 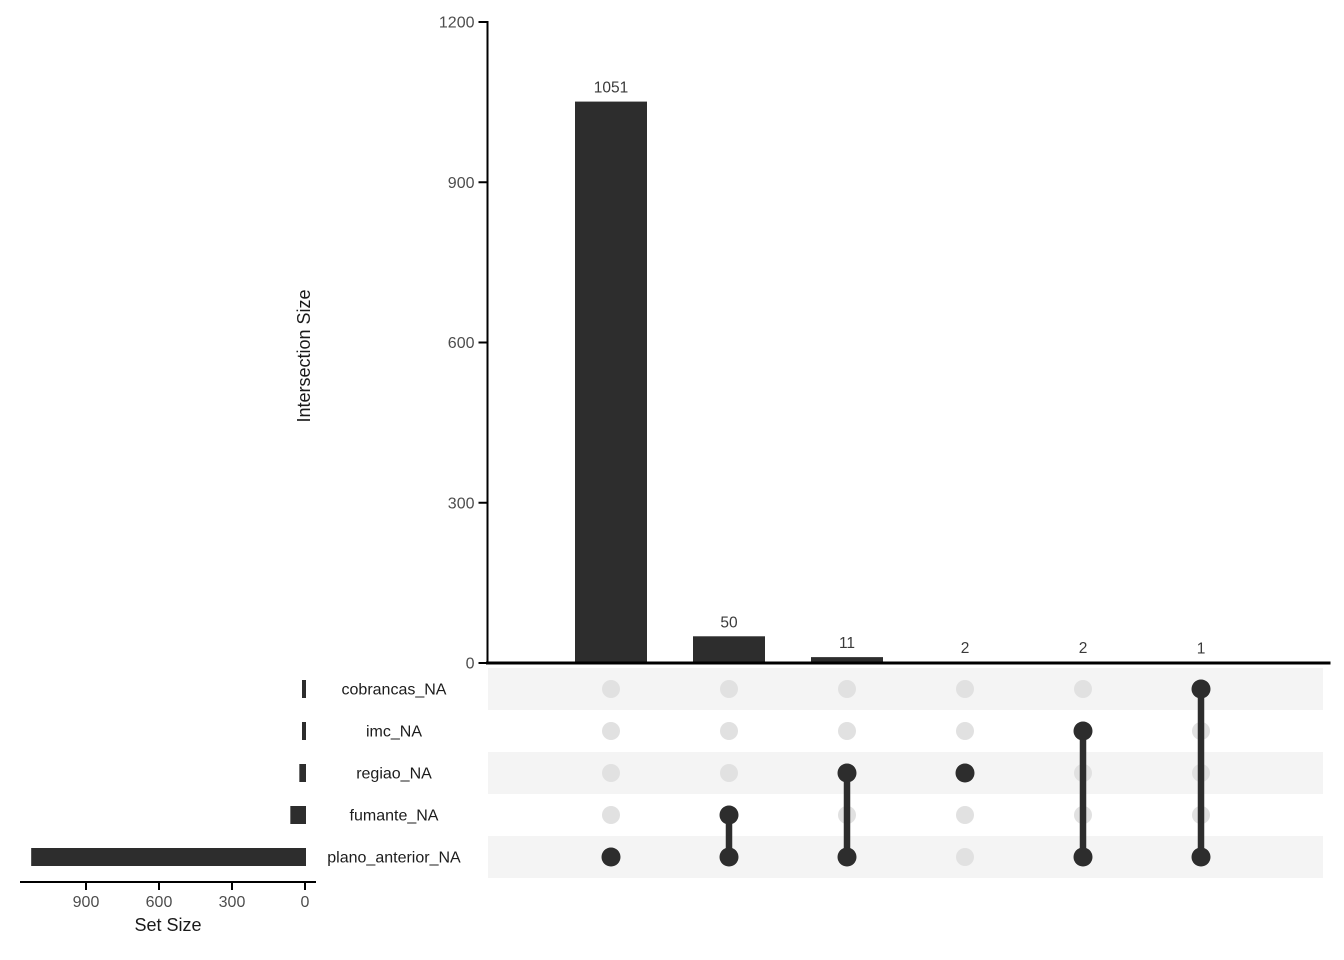 What do you see at coordinates (461, 343) in the screenshot?
I see `y-axis-tick-label: 600` at bounding box center [461, 343].